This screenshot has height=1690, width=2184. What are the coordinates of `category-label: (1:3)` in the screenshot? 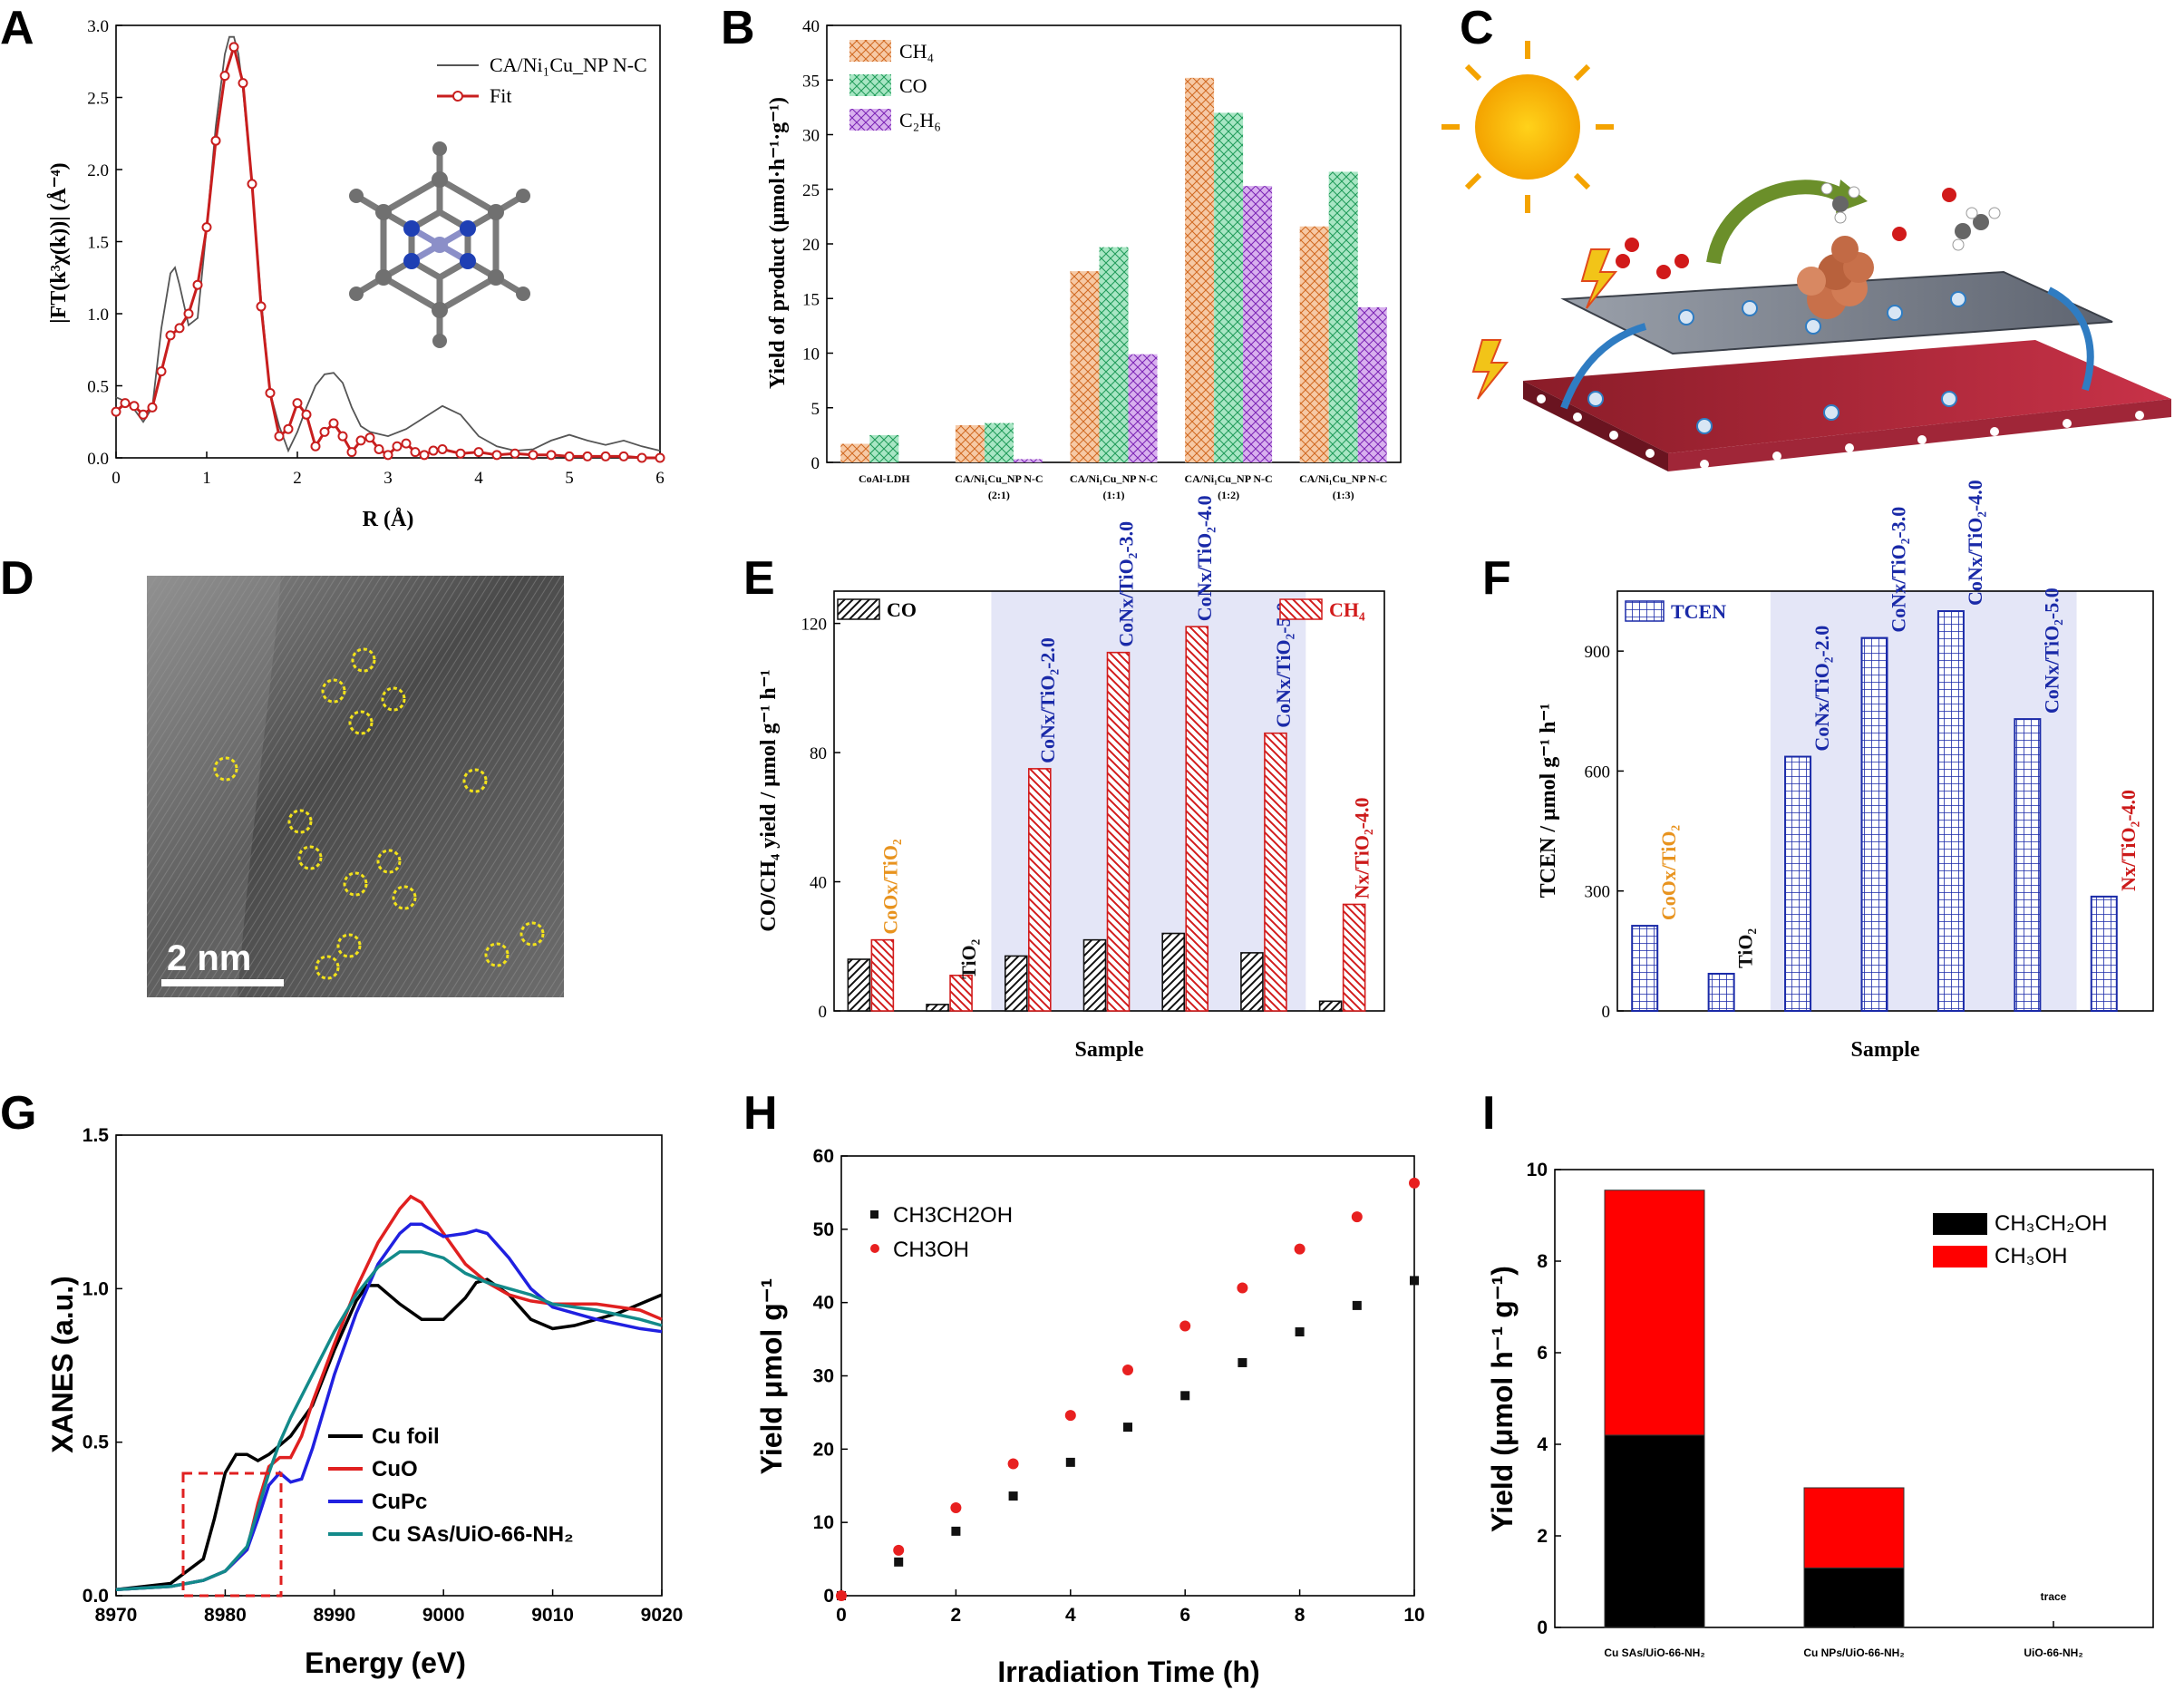 It's located at (1343, 495).